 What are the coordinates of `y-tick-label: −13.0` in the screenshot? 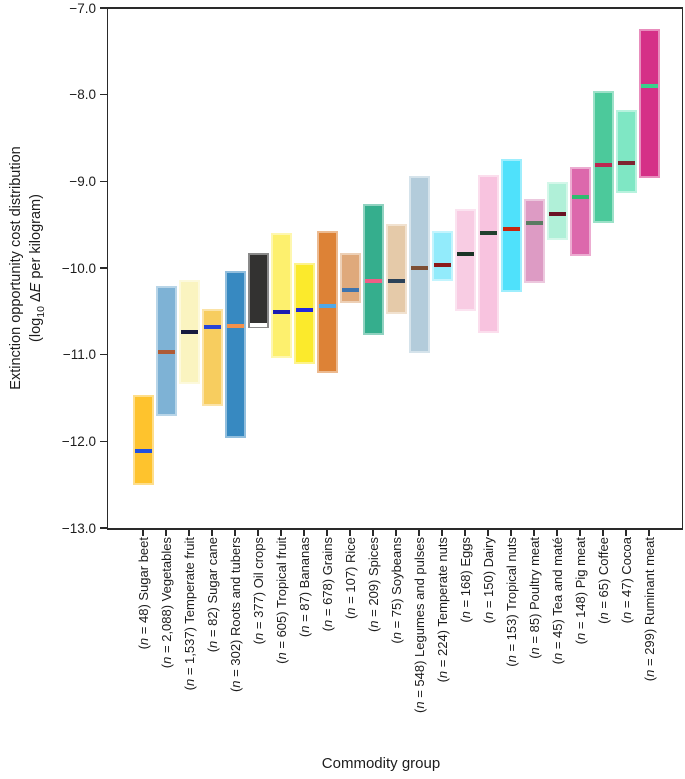 It's located at (78, 528).